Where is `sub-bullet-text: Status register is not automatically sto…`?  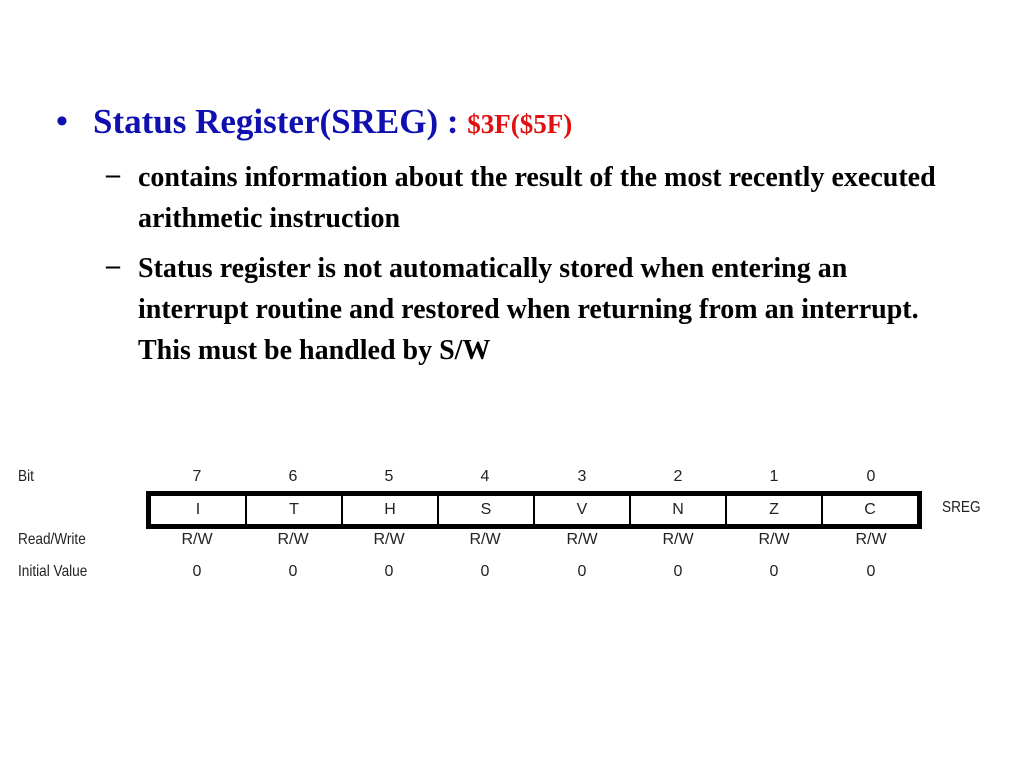
sub-bullet-text: Status register is not automatically sto… is located at coordinates (528, 309).